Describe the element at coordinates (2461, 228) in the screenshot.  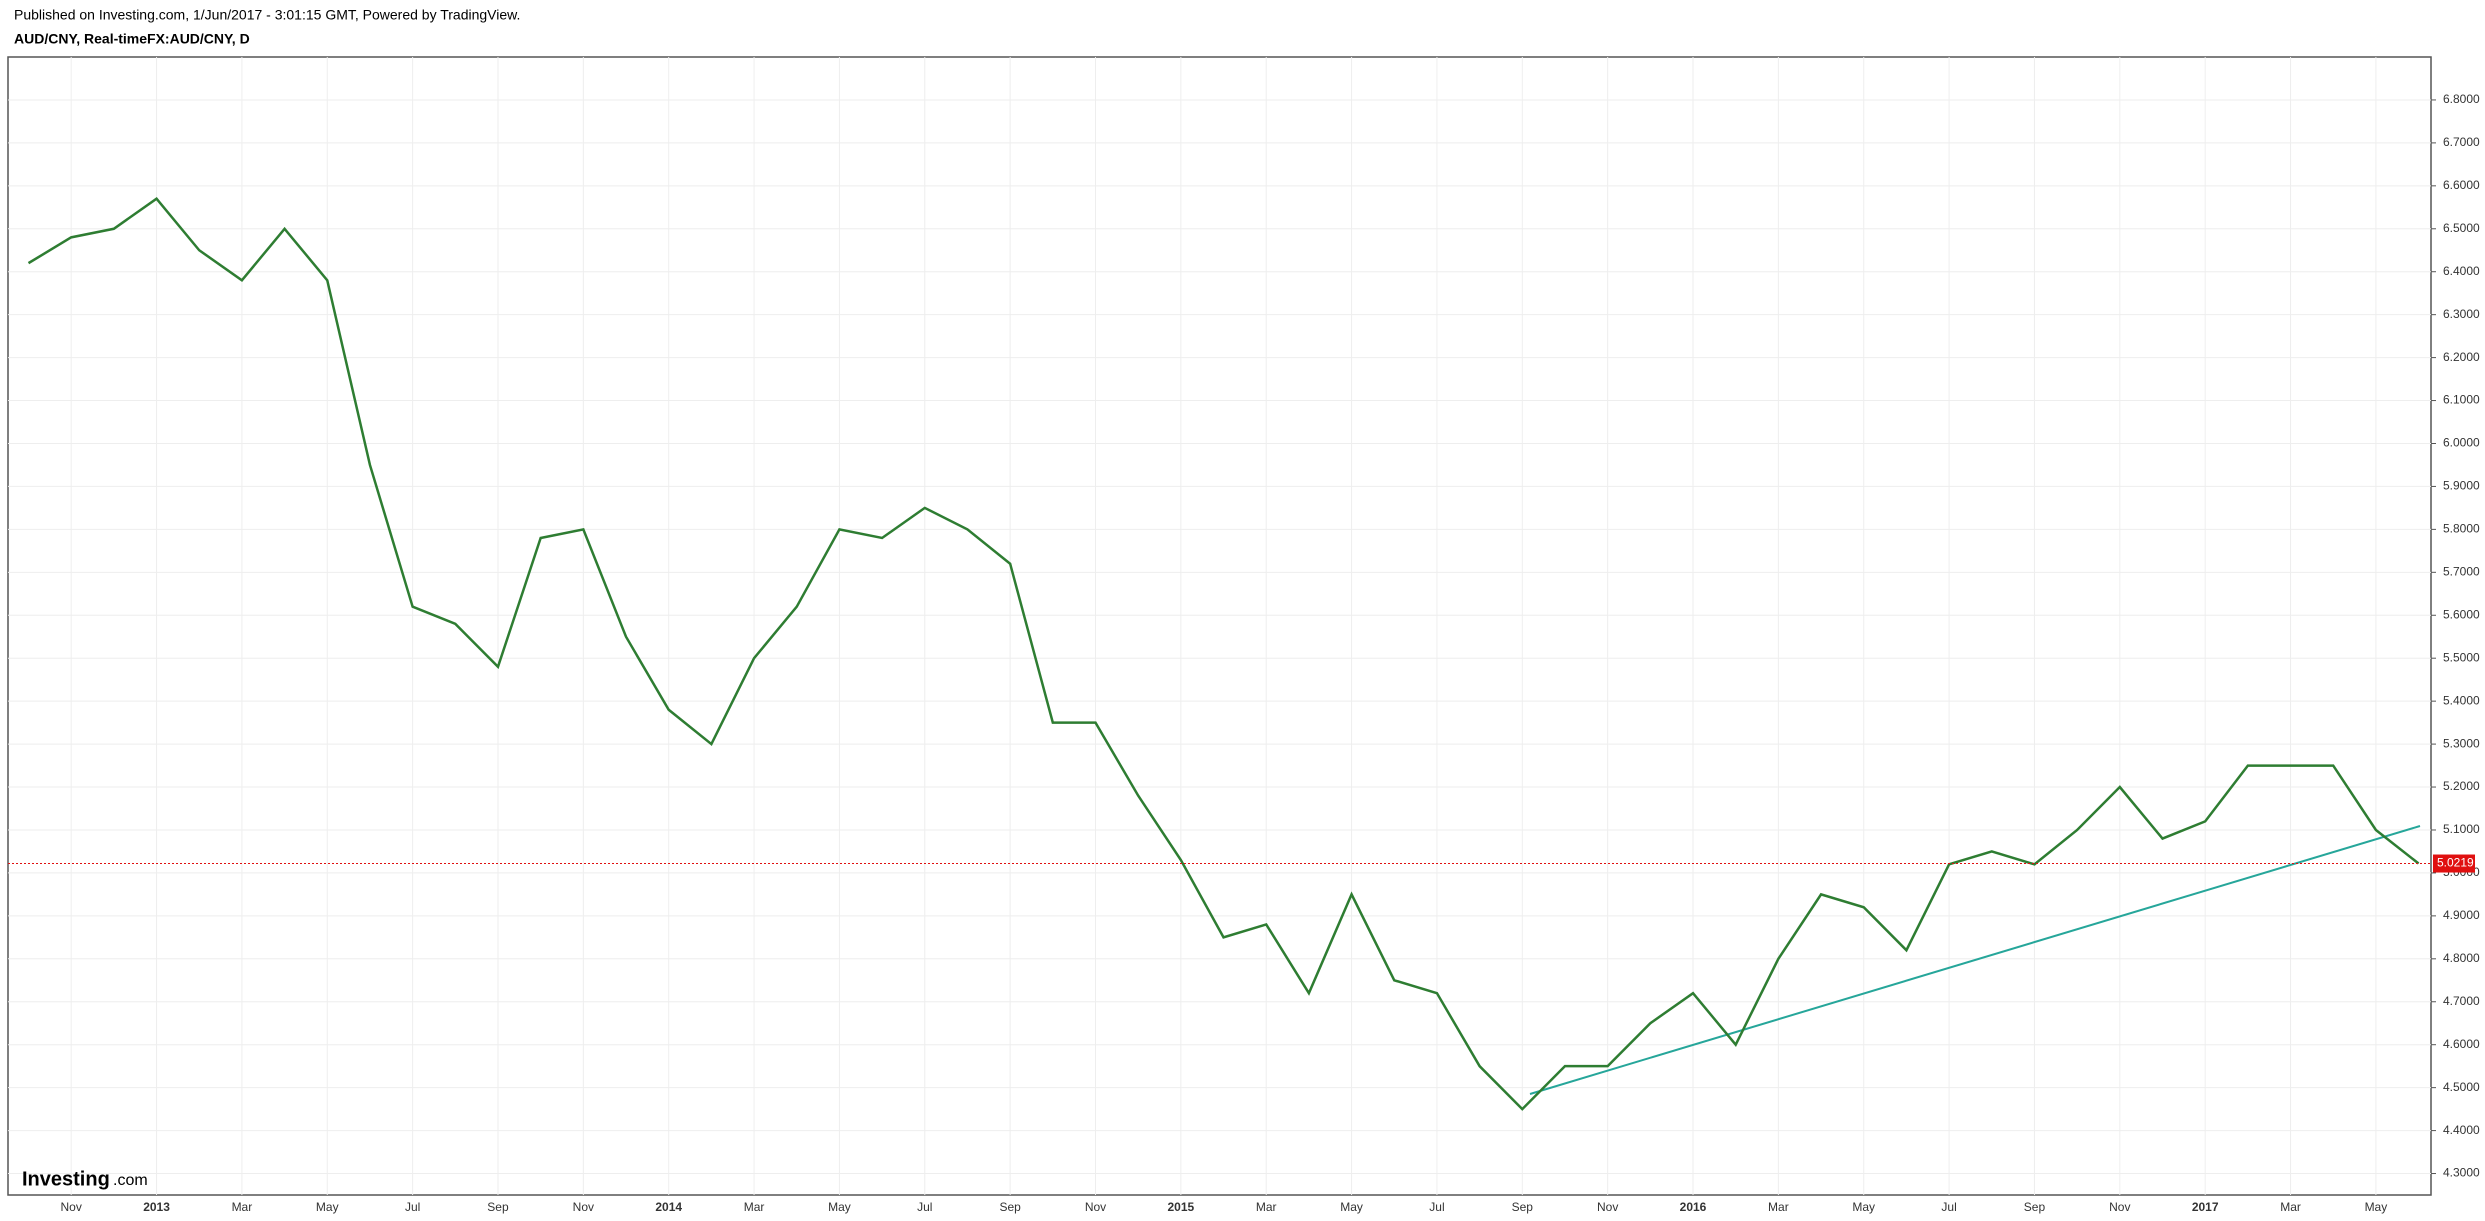
I see `y-tick-label: 6.5000` at that location.